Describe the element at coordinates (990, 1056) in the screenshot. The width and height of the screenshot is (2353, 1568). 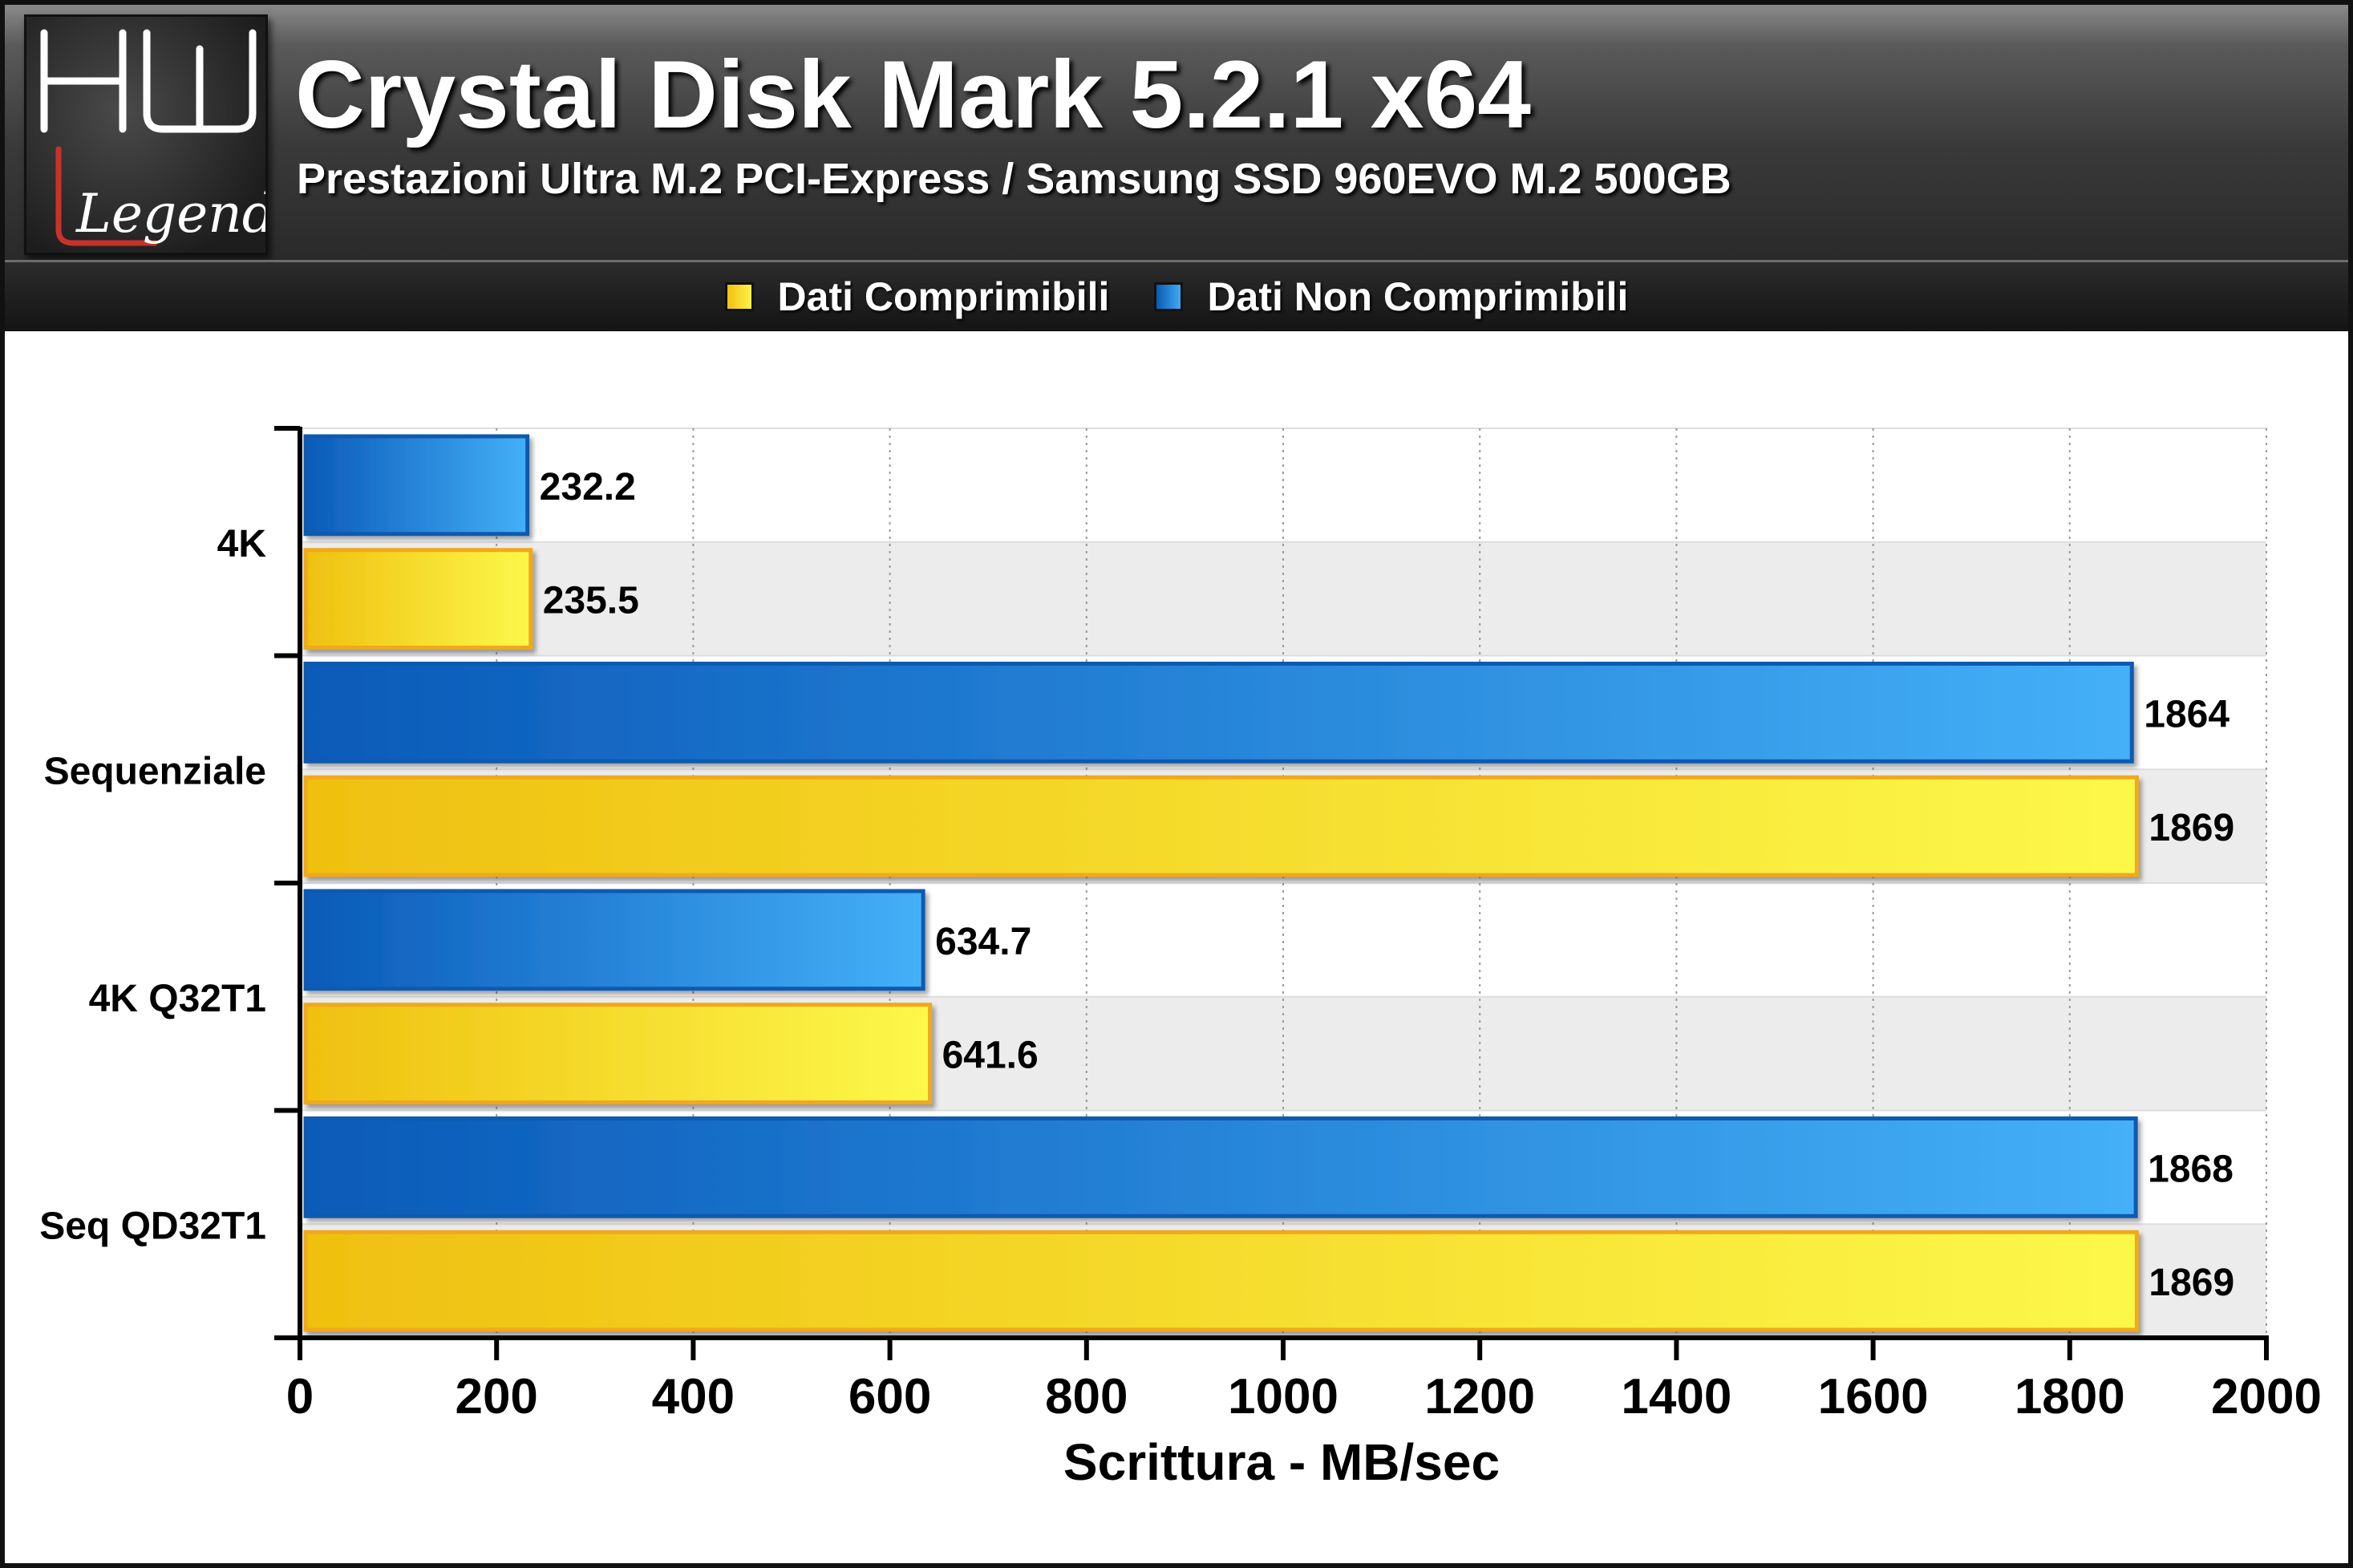
I see `value-label: 641.6` at that location.